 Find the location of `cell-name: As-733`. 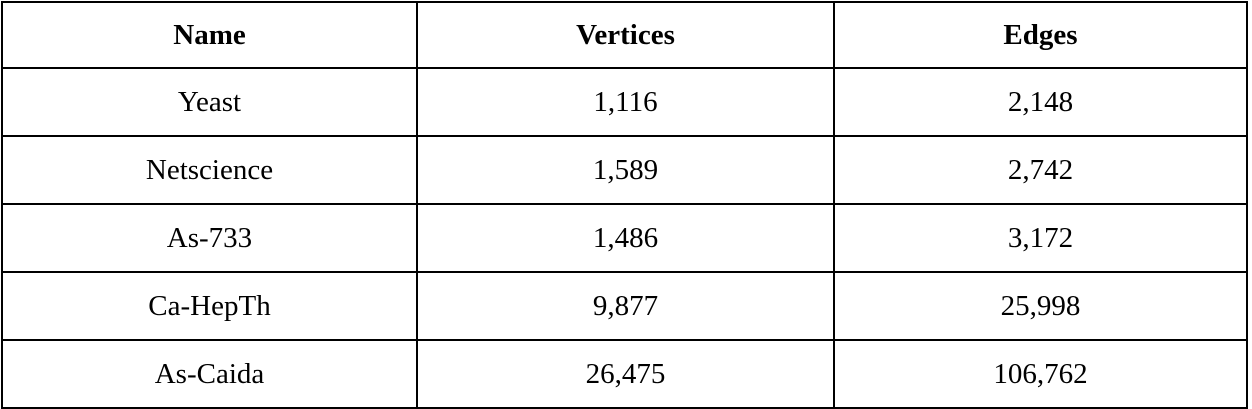

cell-name: As-733 is located at coordinates (209, 238).